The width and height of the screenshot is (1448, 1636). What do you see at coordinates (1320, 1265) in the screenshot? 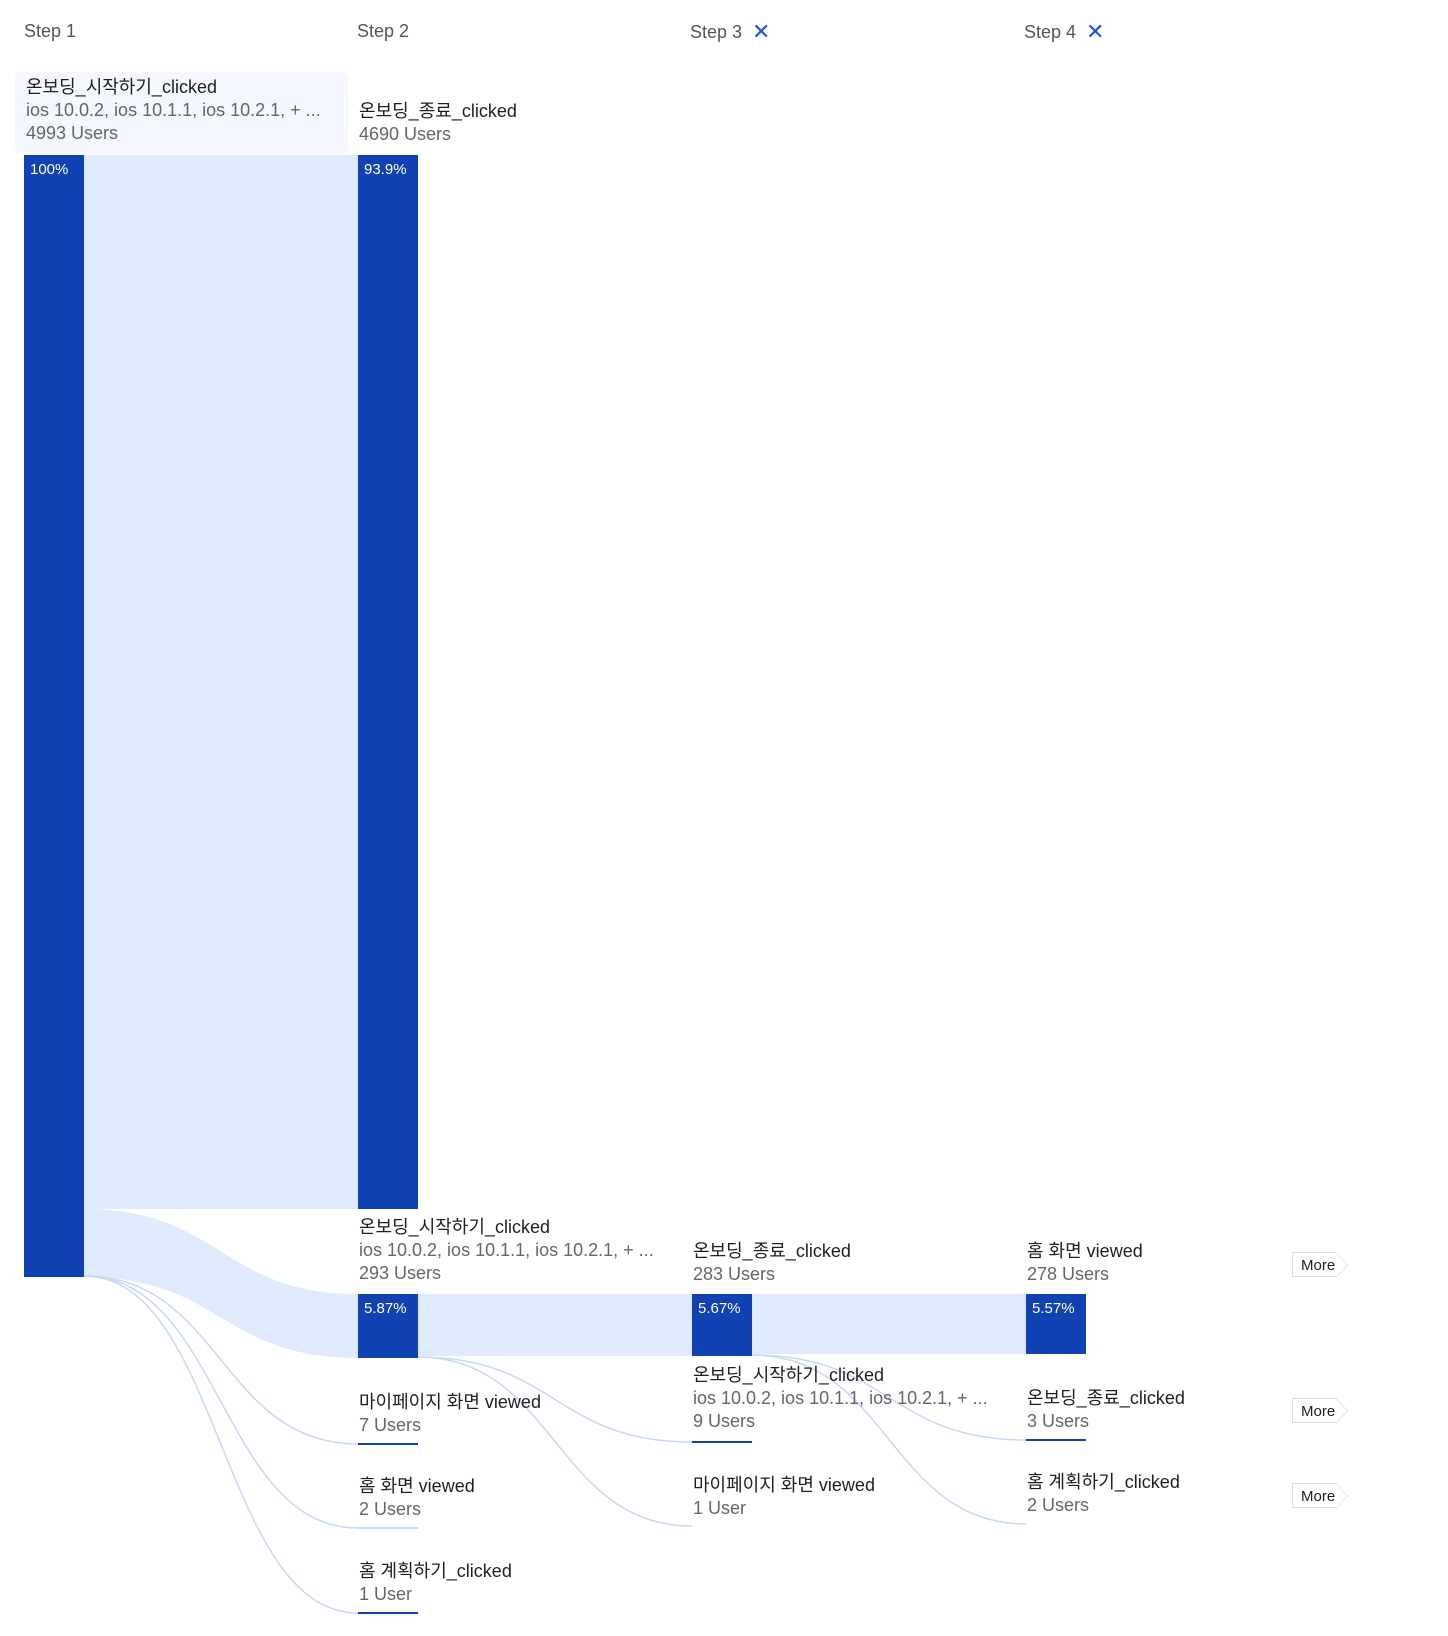
I see `more-button-s4a: More` at bounding box center [1320, 1265].